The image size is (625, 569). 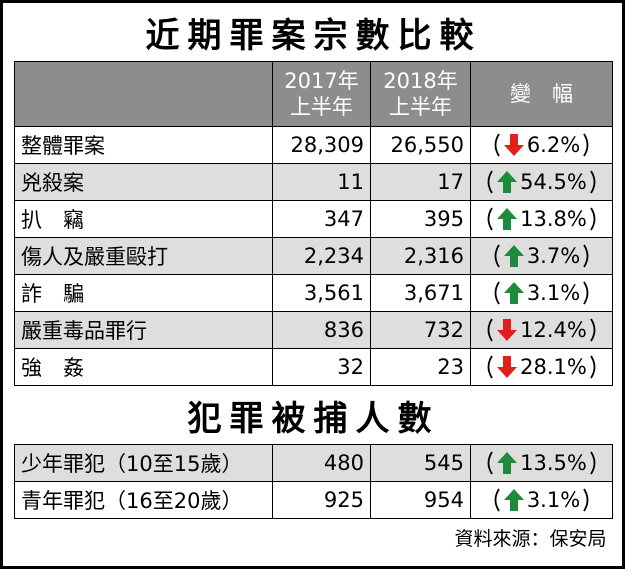 I want to click on value-2017: 836, so click(x=321, y=330).